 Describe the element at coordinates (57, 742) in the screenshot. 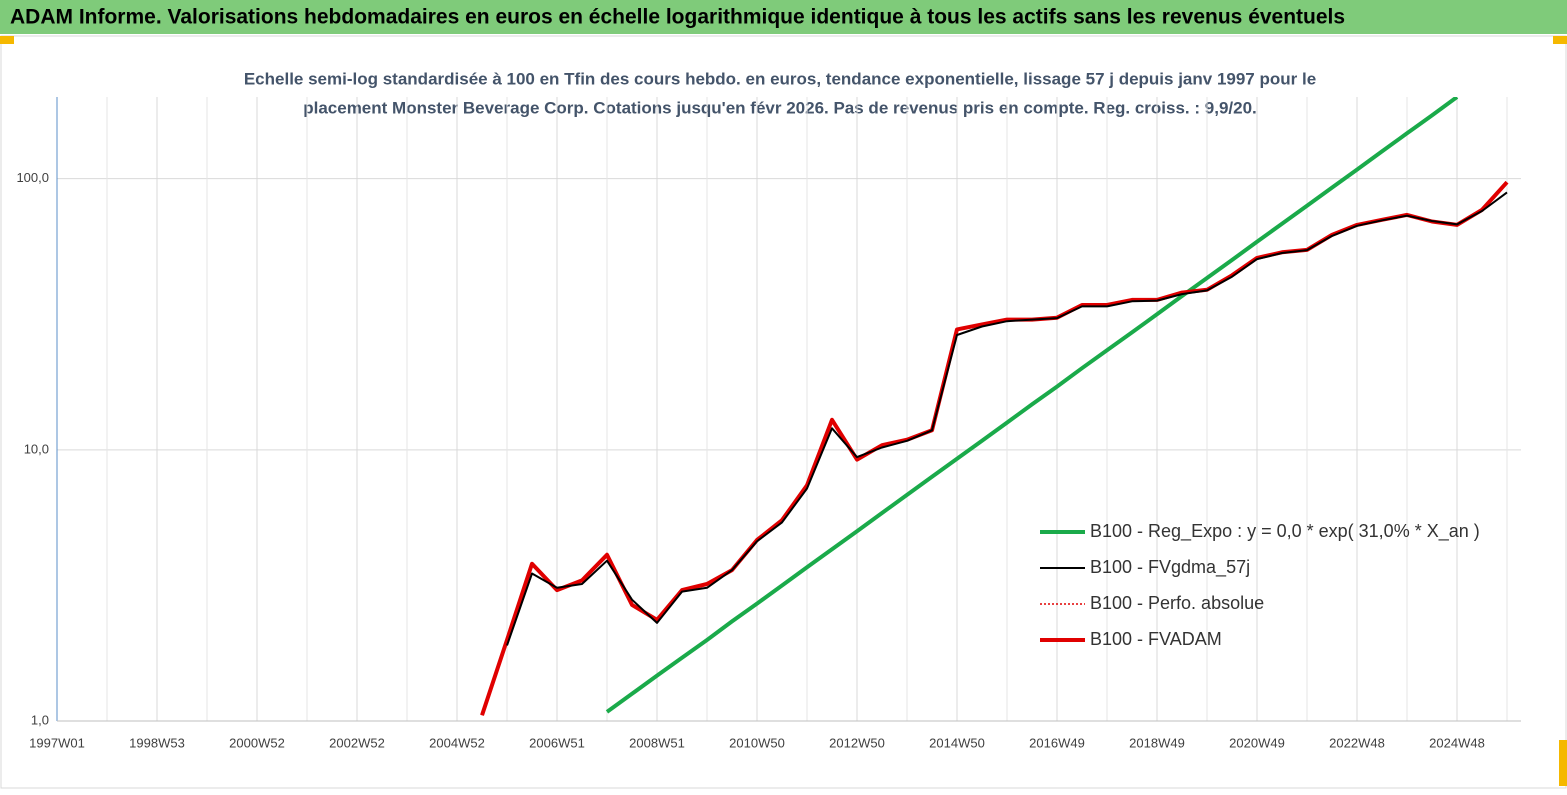

I see `x-tick-label: 1997W01` at that location.